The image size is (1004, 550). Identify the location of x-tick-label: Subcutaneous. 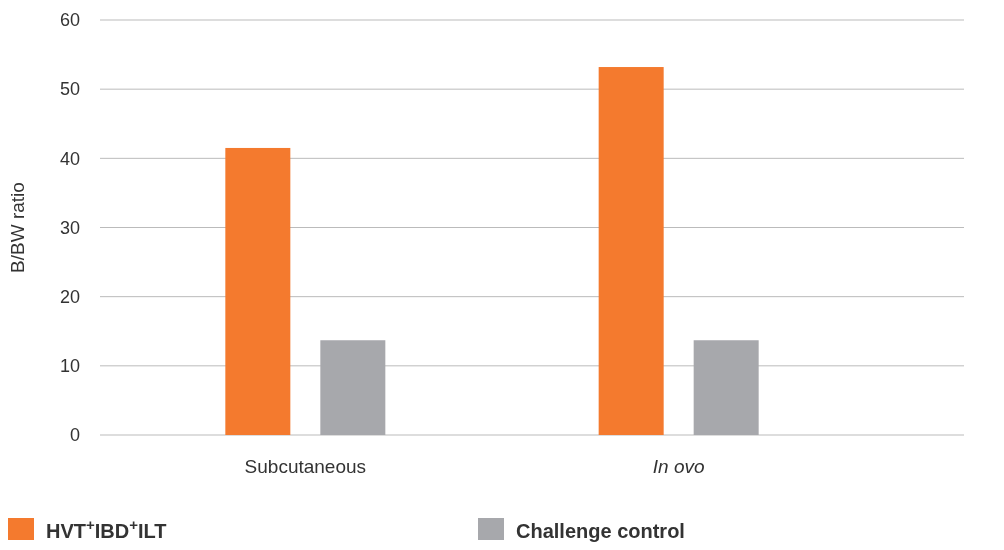
(305, 466).